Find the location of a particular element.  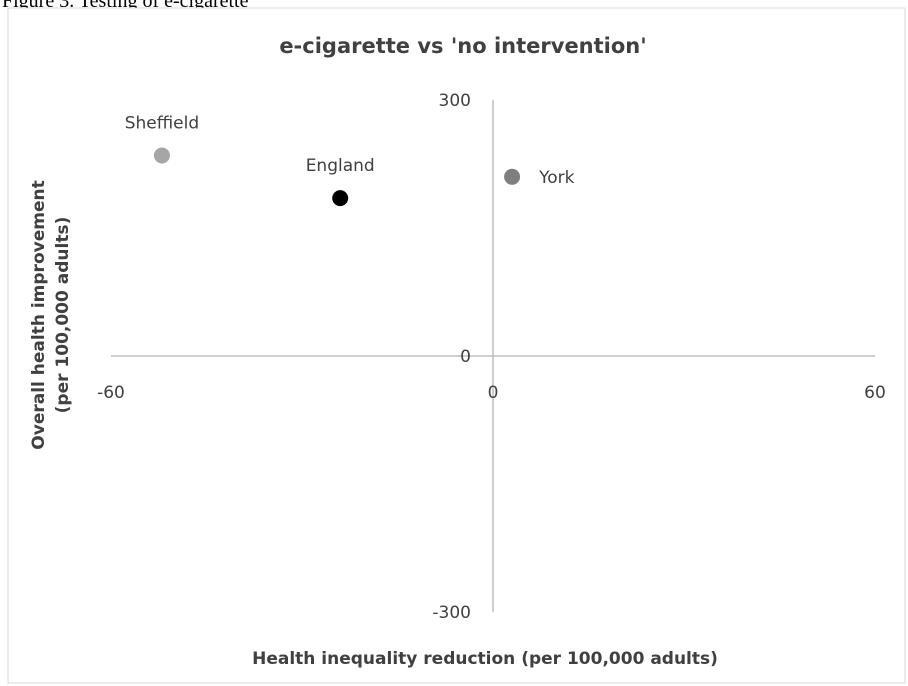

x-tick-label: -60 is located at coordinates (111, 393).